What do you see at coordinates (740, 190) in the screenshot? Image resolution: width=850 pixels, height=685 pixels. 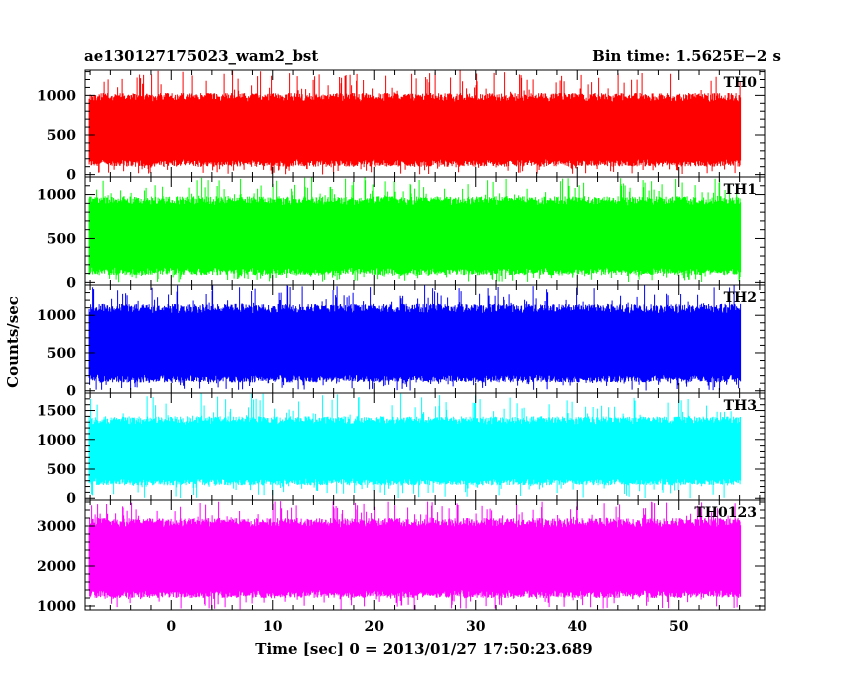 I see `panel-label: TH1` at bounding box center [740, 190].